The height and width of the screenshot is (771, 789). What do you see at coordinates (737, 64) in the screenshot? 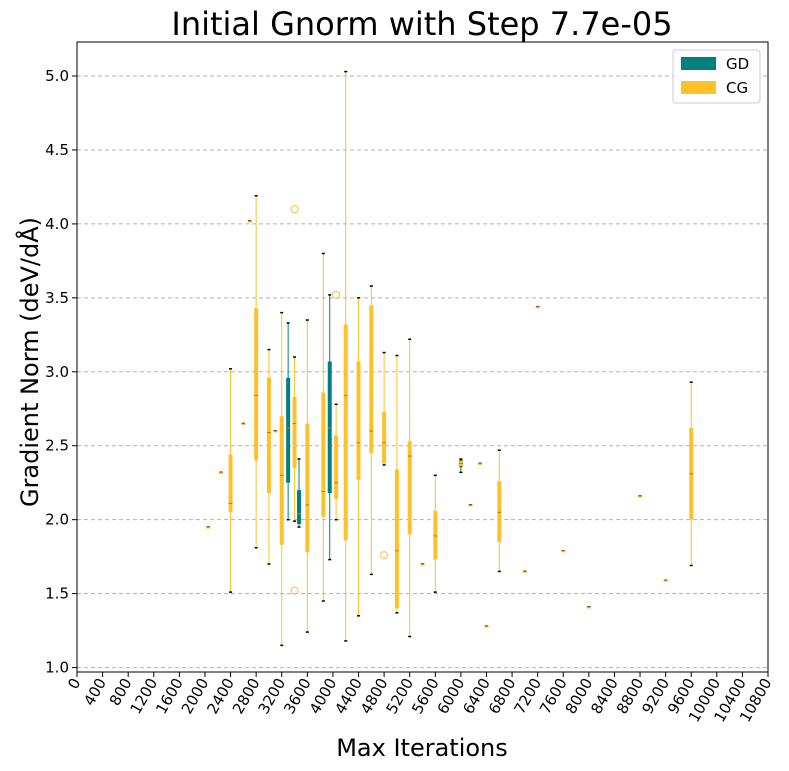
I see `legend-label-gd: GD` at bounding box center [737, 64].